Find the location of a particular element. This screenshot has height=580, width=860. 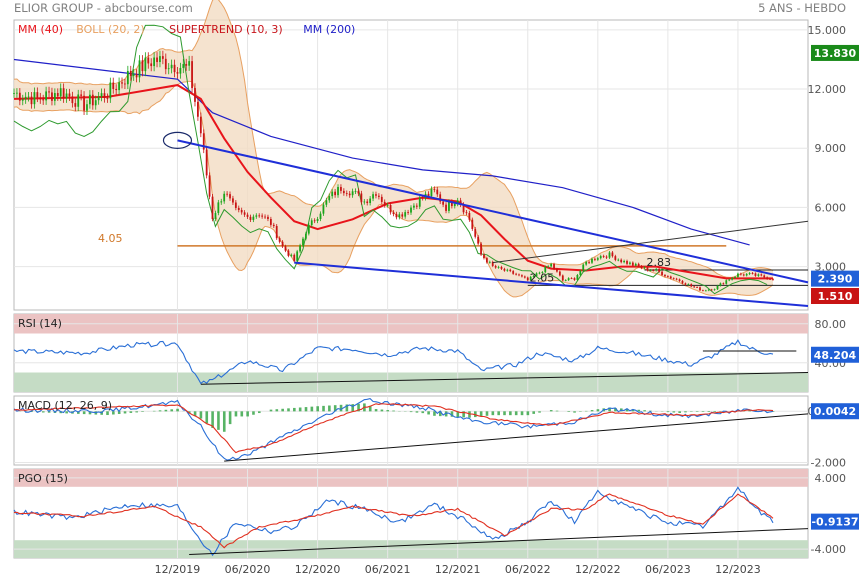

legend-entry: MM (200) is located at coordinates (329, 29).